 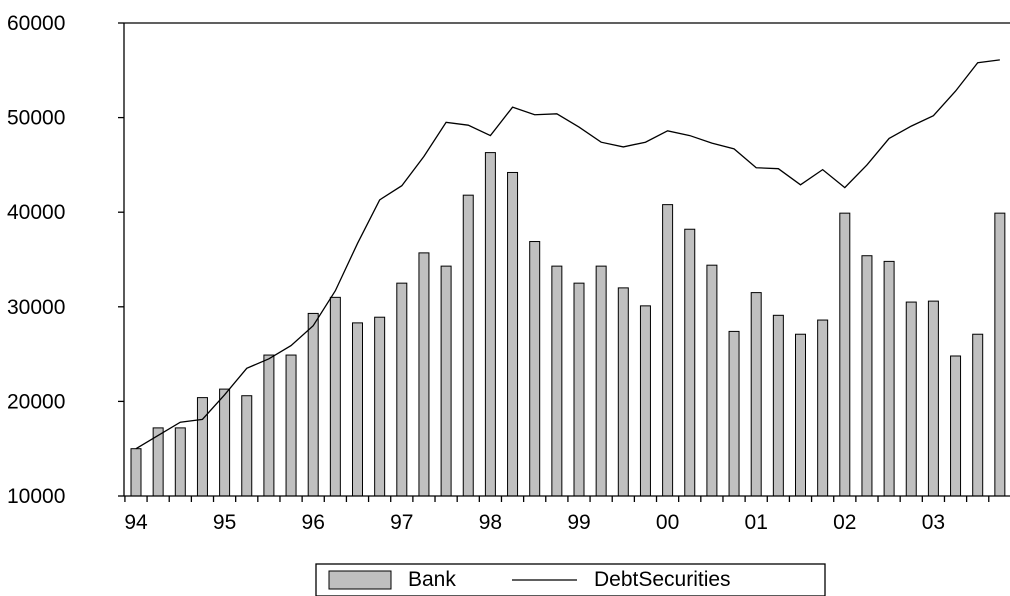 What do you see at coordinates (360, 580) in the screenshot?
I see `legend-swatch-bank` at bounding box center [360, 580].